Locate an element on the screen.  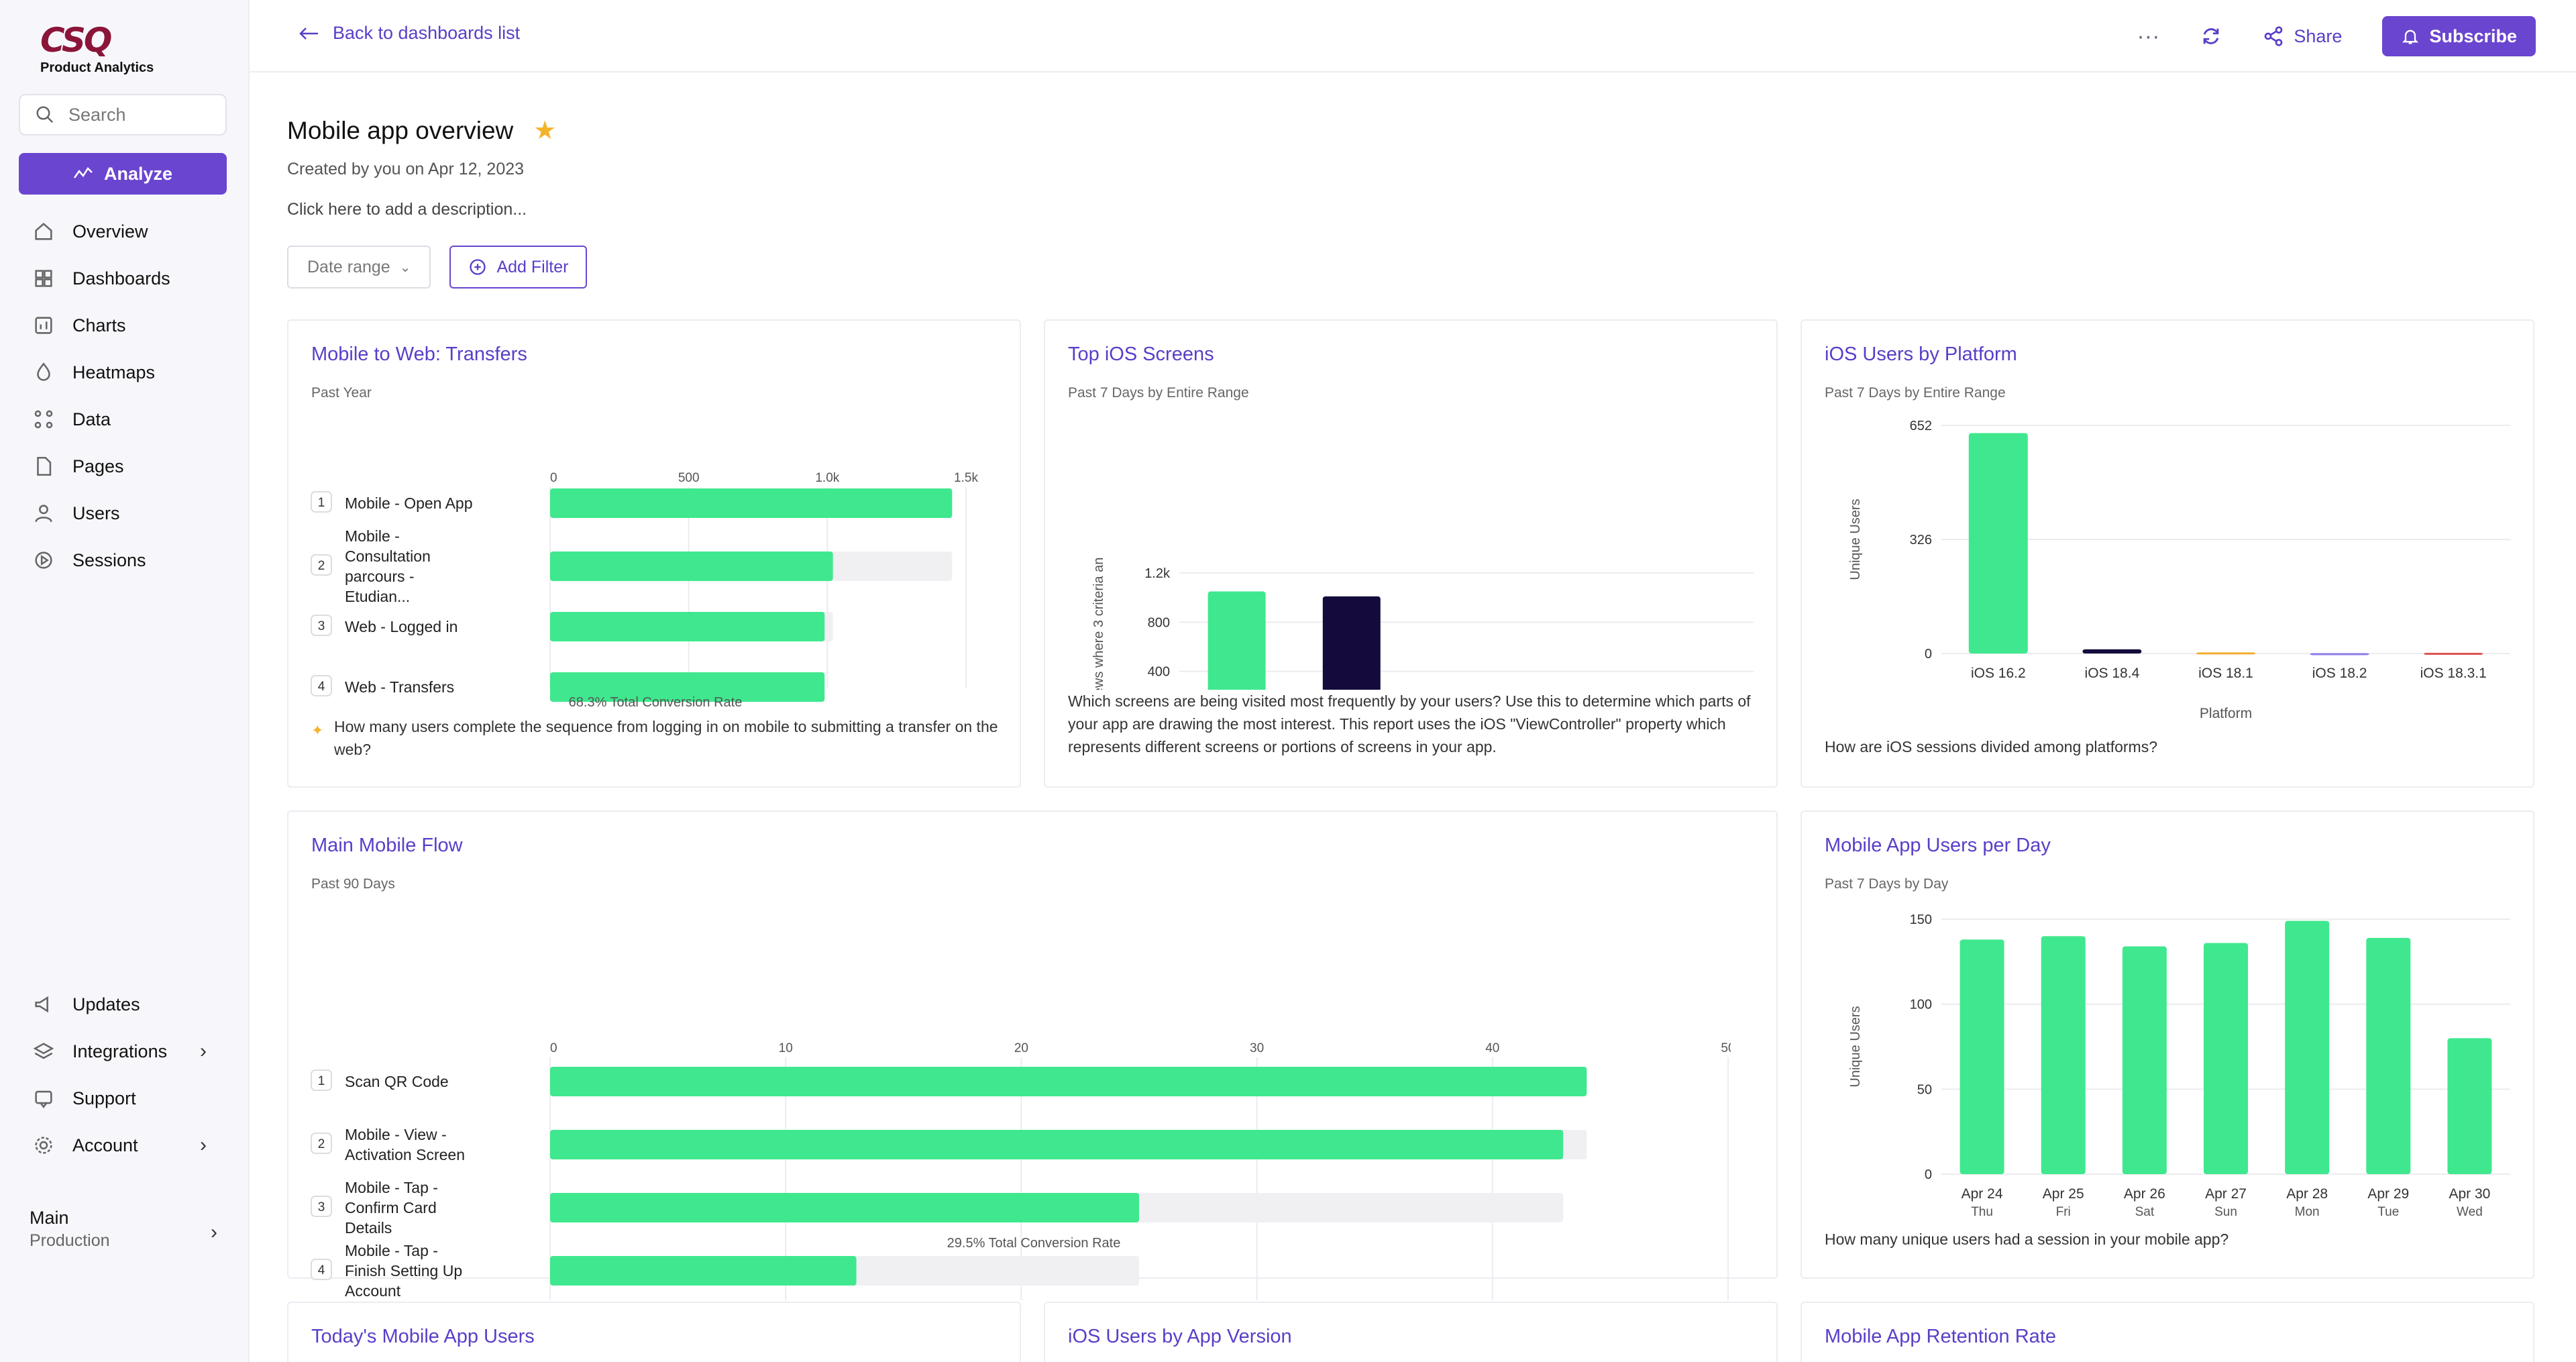
sidebar-item-heatmaps: Heatmaps is located at coordinates (126, 373).